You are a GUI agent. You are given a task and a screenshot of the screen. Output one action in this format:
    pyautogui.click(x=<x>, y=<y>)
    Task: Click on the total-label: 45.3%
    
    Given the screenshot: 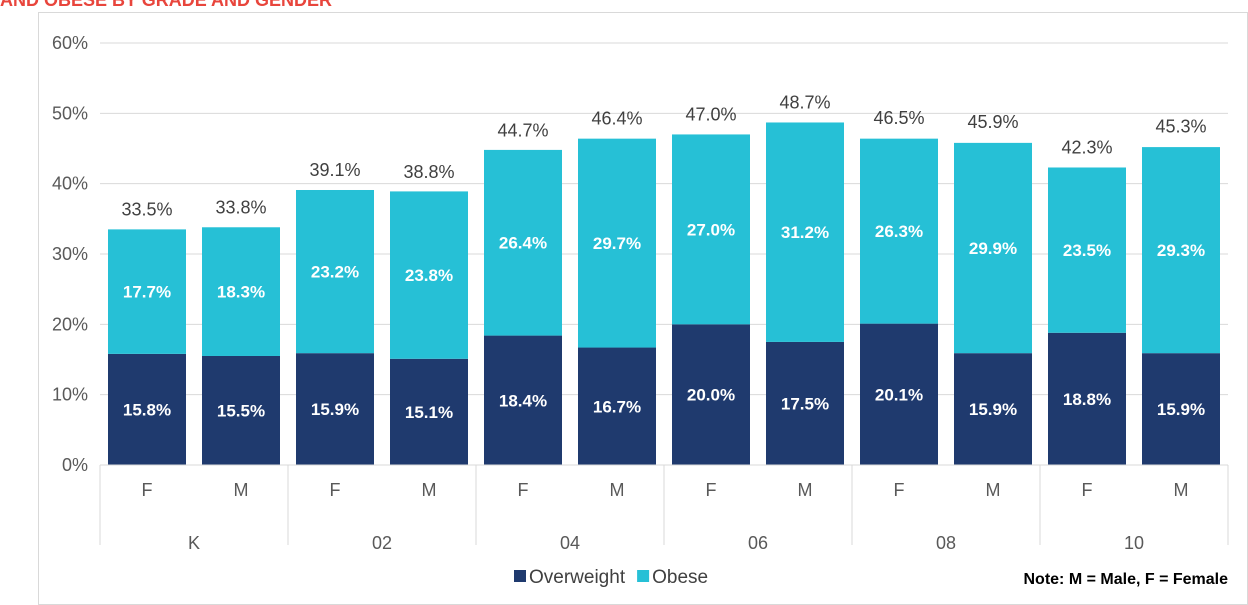 What is the action you would take?
    pyautogui.click(x=1180, y=126)
    